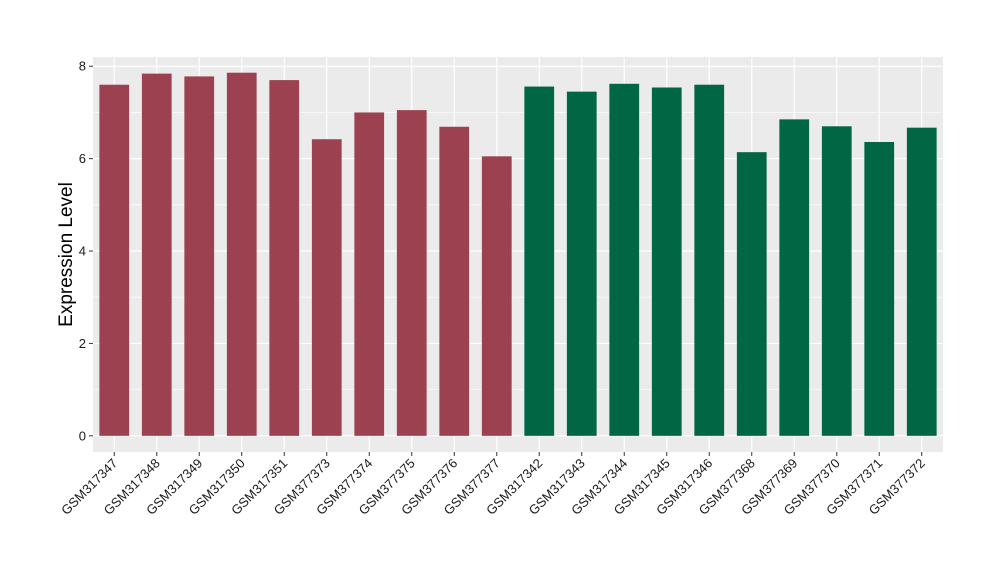  I want to click on bar-GSM377374, so click(369, 274).